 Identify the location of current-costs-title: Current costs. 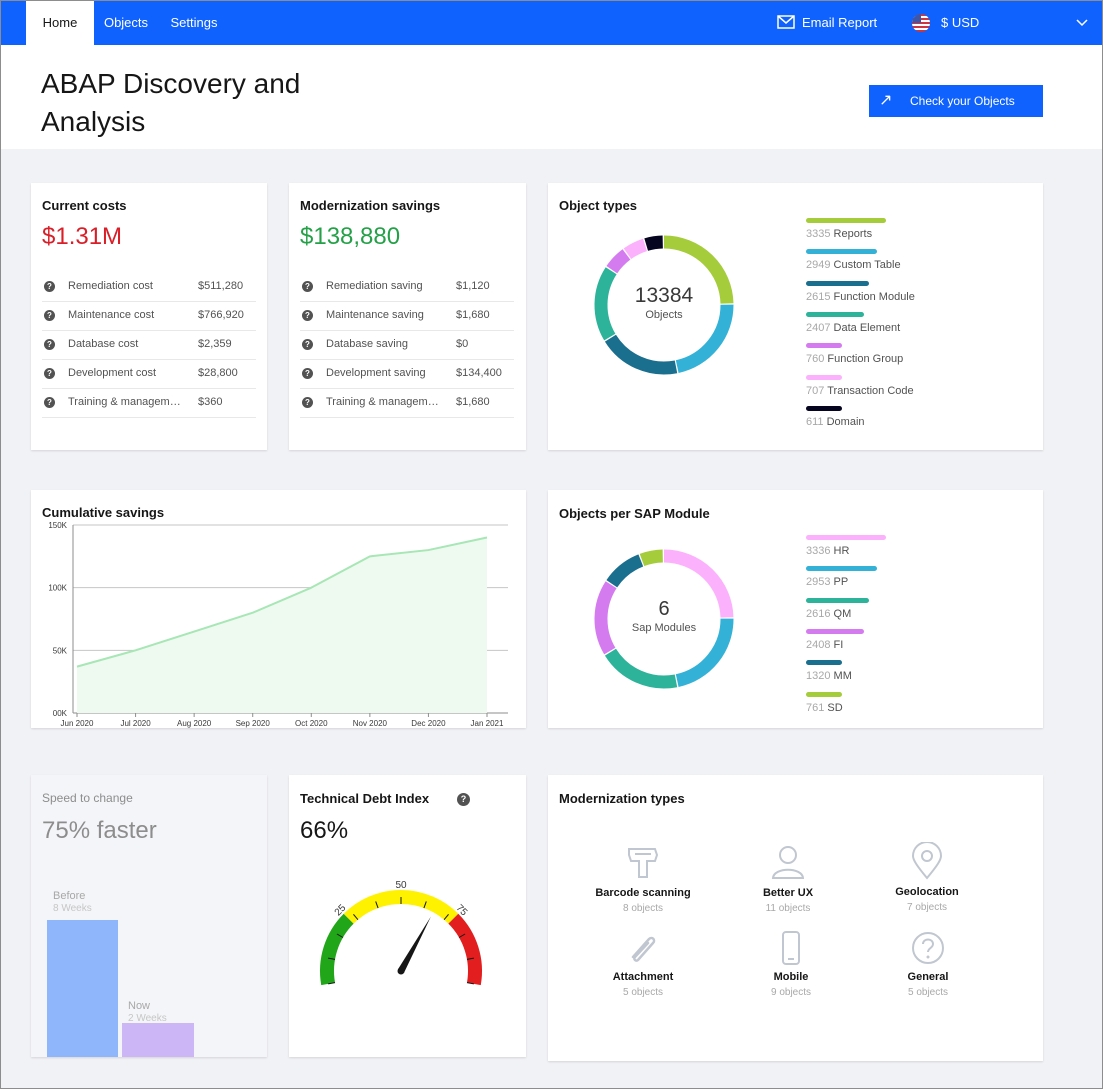
(84, 205).